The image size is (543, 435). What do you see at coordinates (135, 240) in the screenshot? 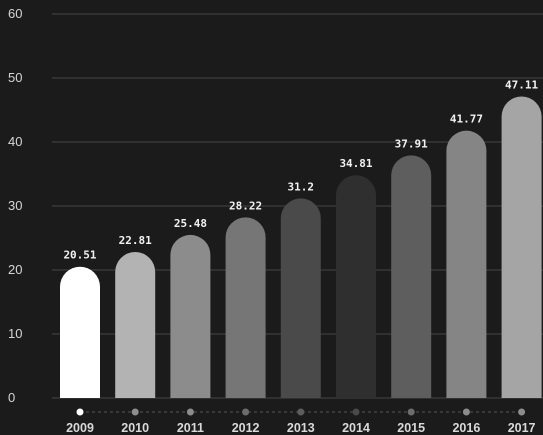
I see `data-label: 22.81` at bounding box center [135, 240].